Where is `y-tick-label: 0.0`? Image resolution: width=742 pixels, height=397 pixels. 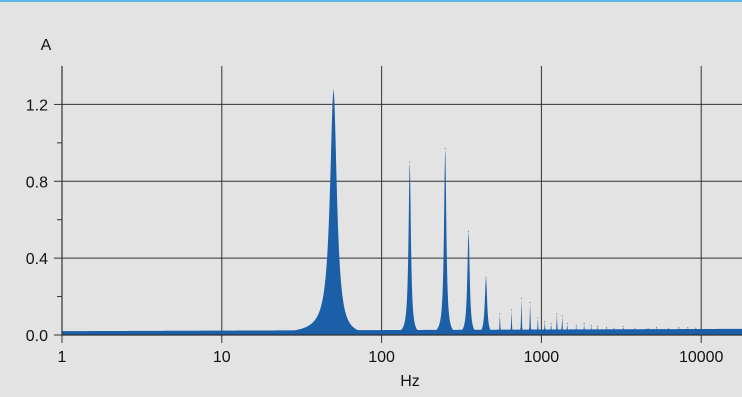 y-tick-label: 0.0 is located at coordinates (37, 336).